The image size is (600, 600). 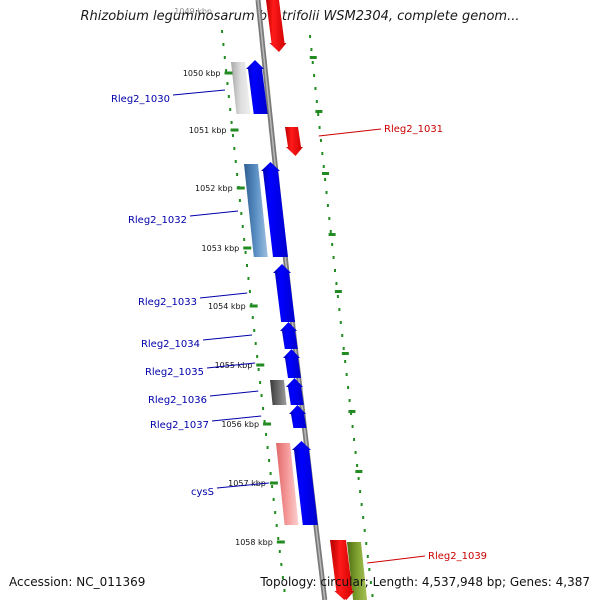 What do you see at coordinates (170, 344) in the screenshot?
I see `gene-label-rleg2_1034: Rleg2_1034` at bounding box center [170, 344].